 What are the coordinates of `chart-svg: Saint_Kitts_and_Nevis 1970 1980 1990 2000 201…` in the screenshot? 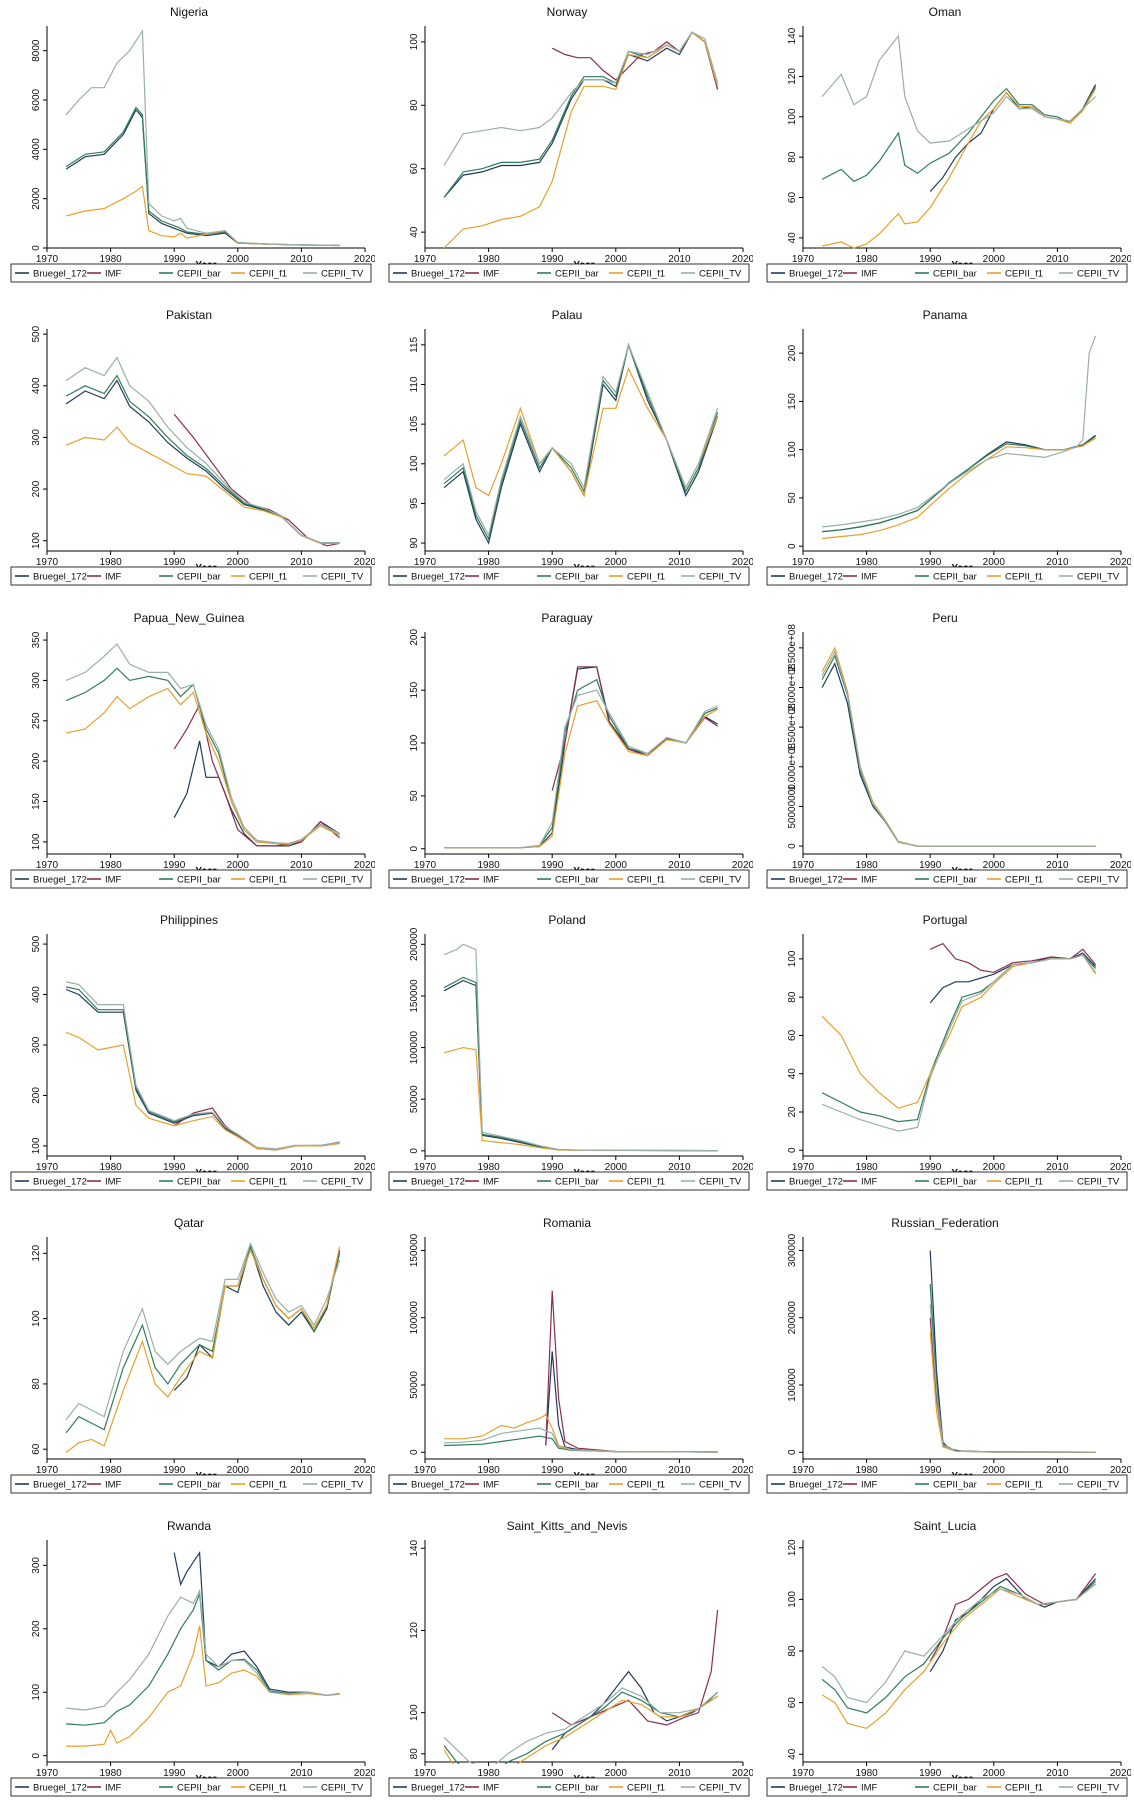 It's located at (567, 1665).